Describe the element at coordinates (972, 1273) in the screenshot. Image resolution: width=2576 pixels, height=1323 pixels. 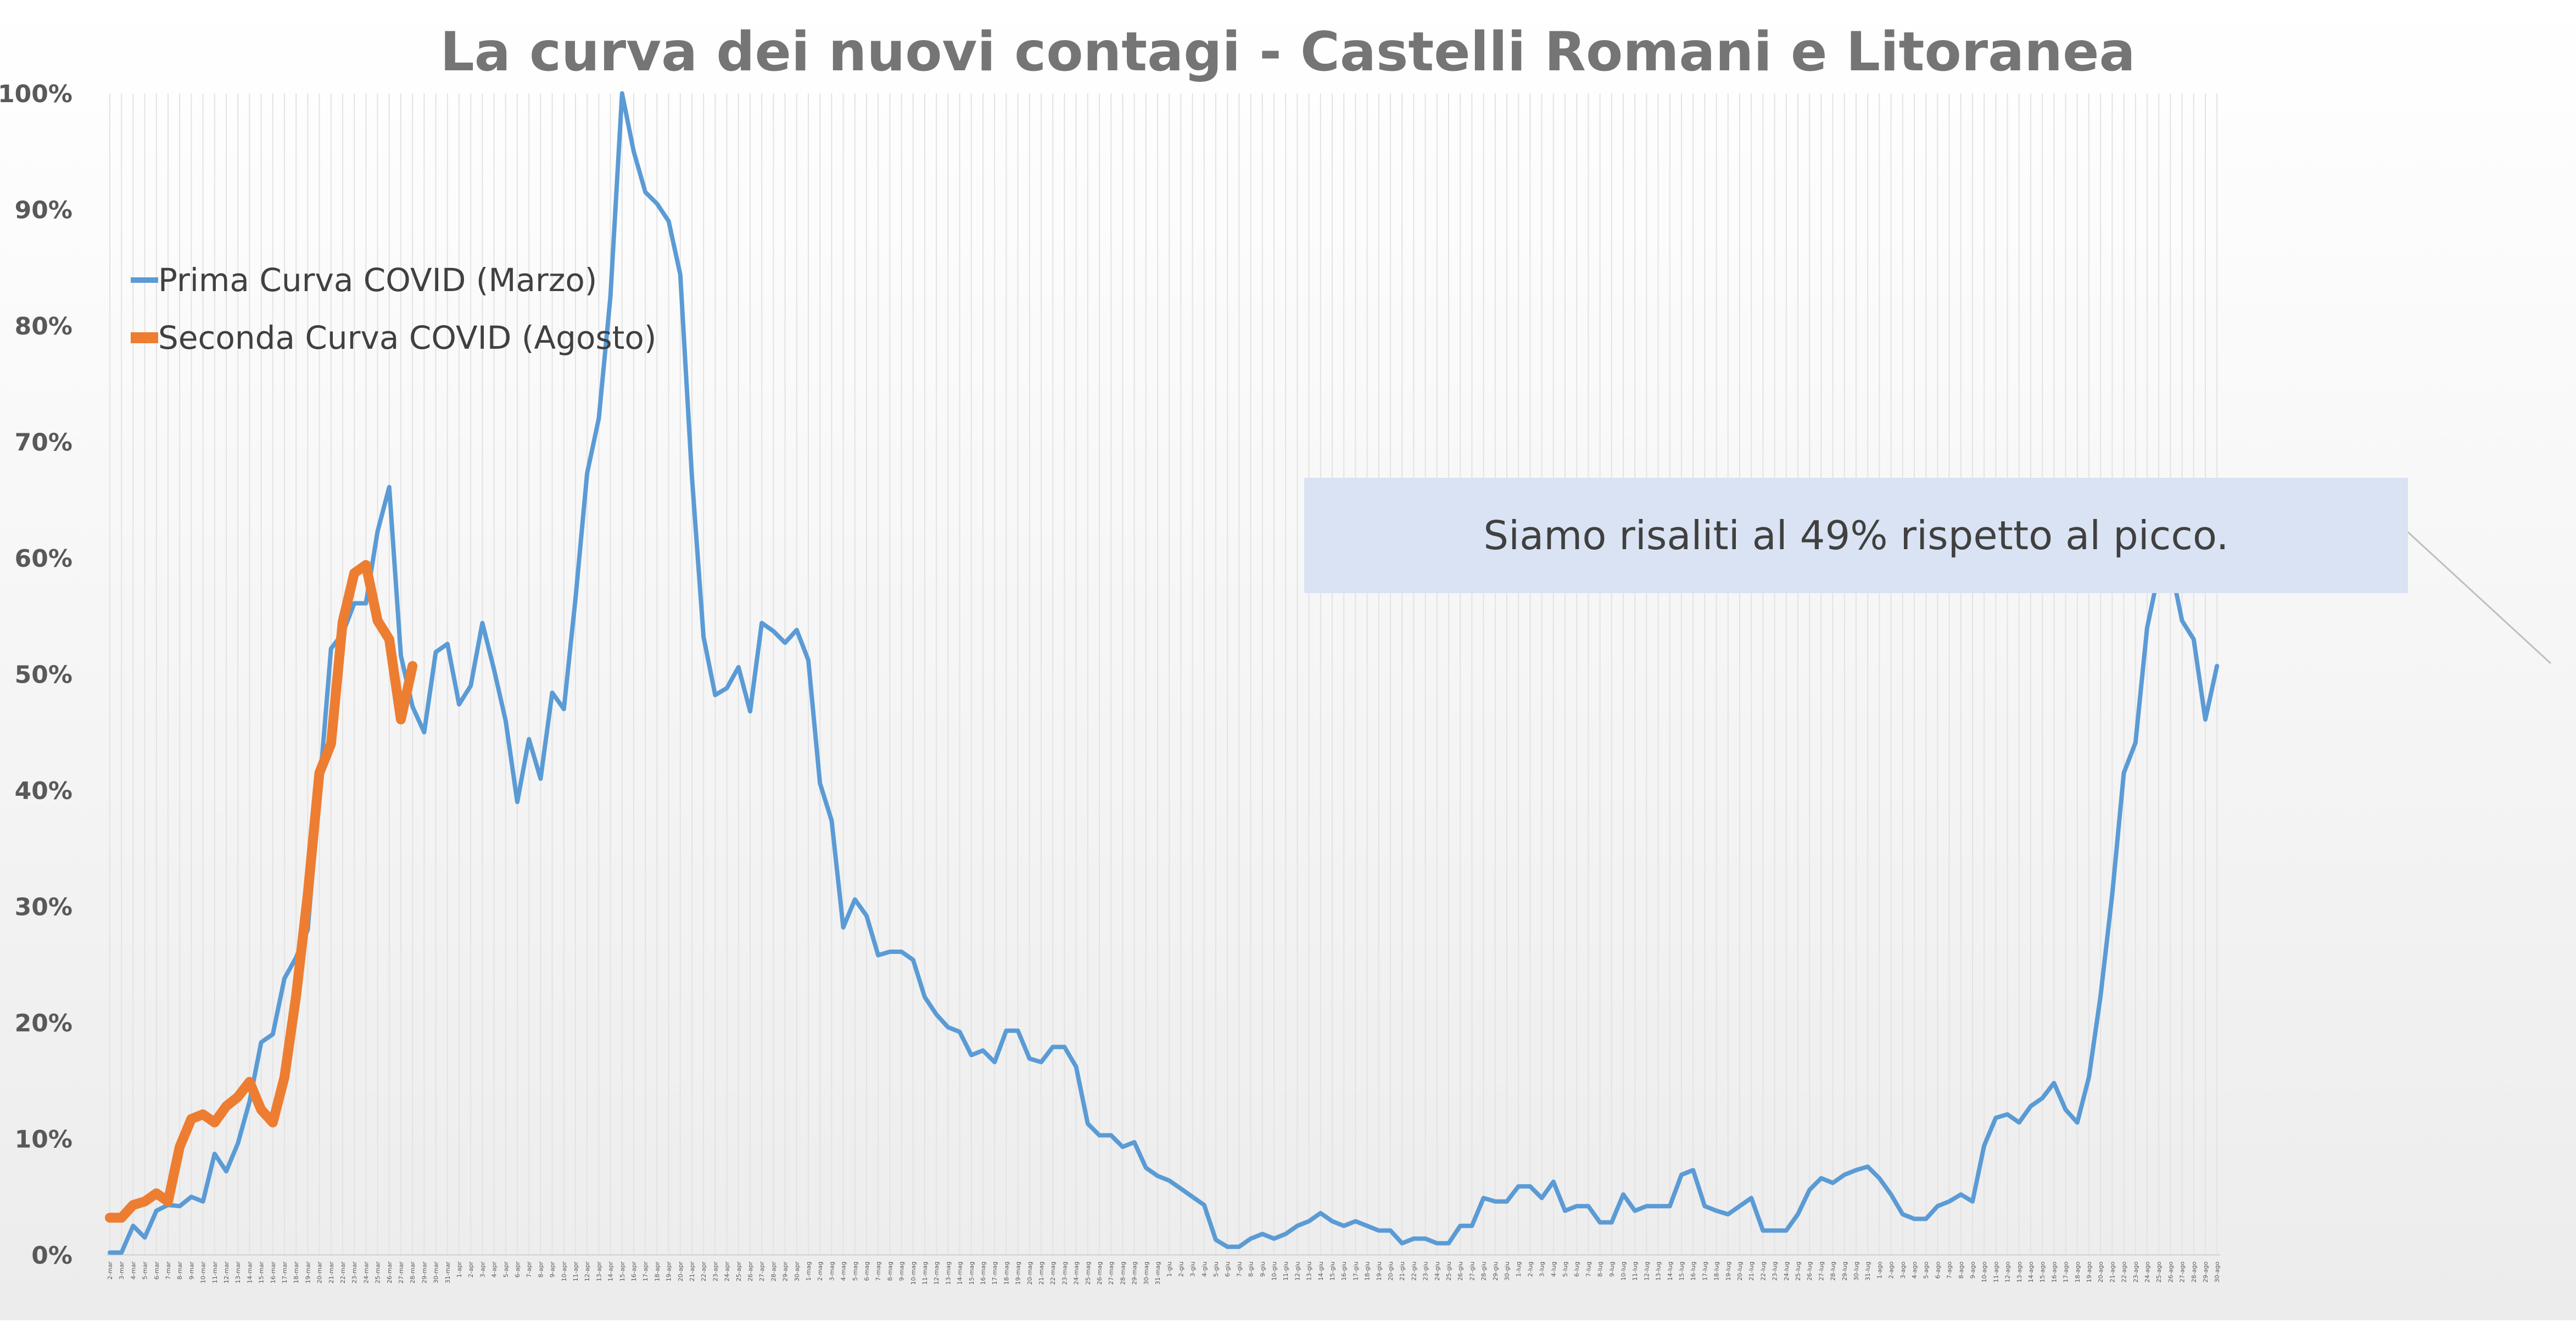
I see `x-tick-label: 15-mag` at that location.